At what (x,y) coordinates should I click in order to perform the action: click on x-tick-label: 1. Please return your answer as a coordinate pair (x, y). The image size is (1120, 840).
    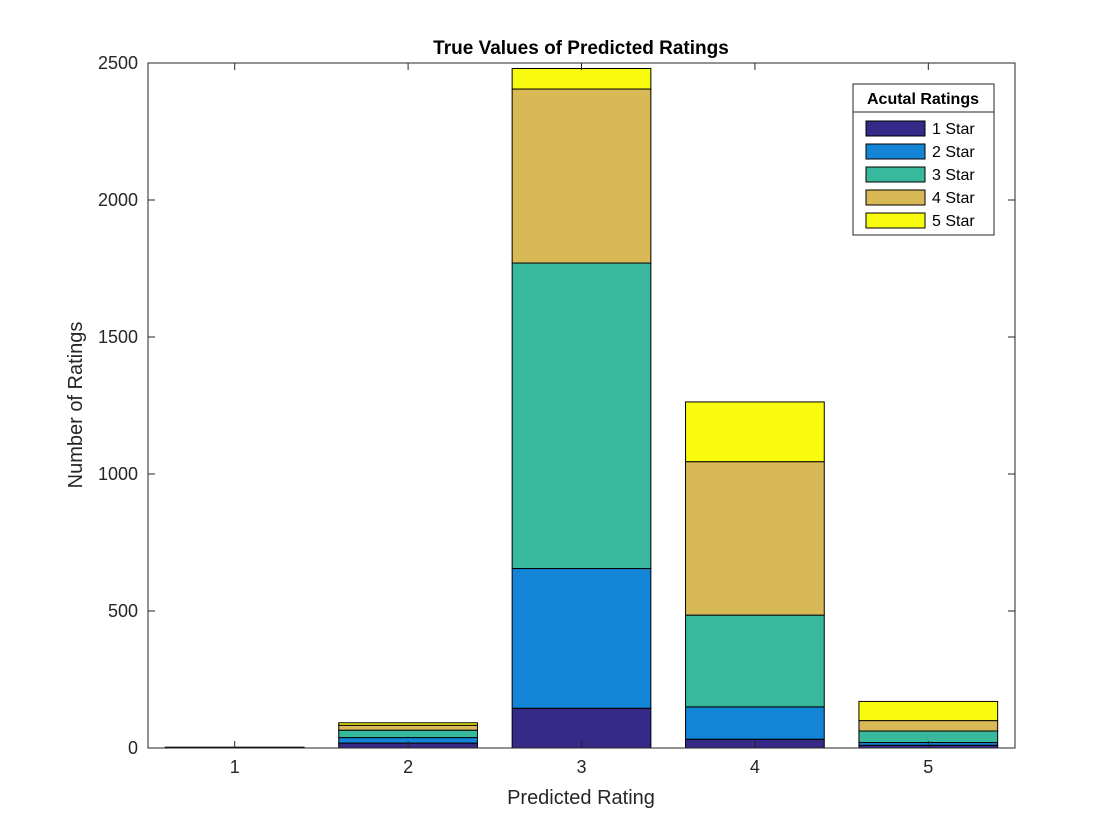
    Looking at the image, I should click on (235, 767).